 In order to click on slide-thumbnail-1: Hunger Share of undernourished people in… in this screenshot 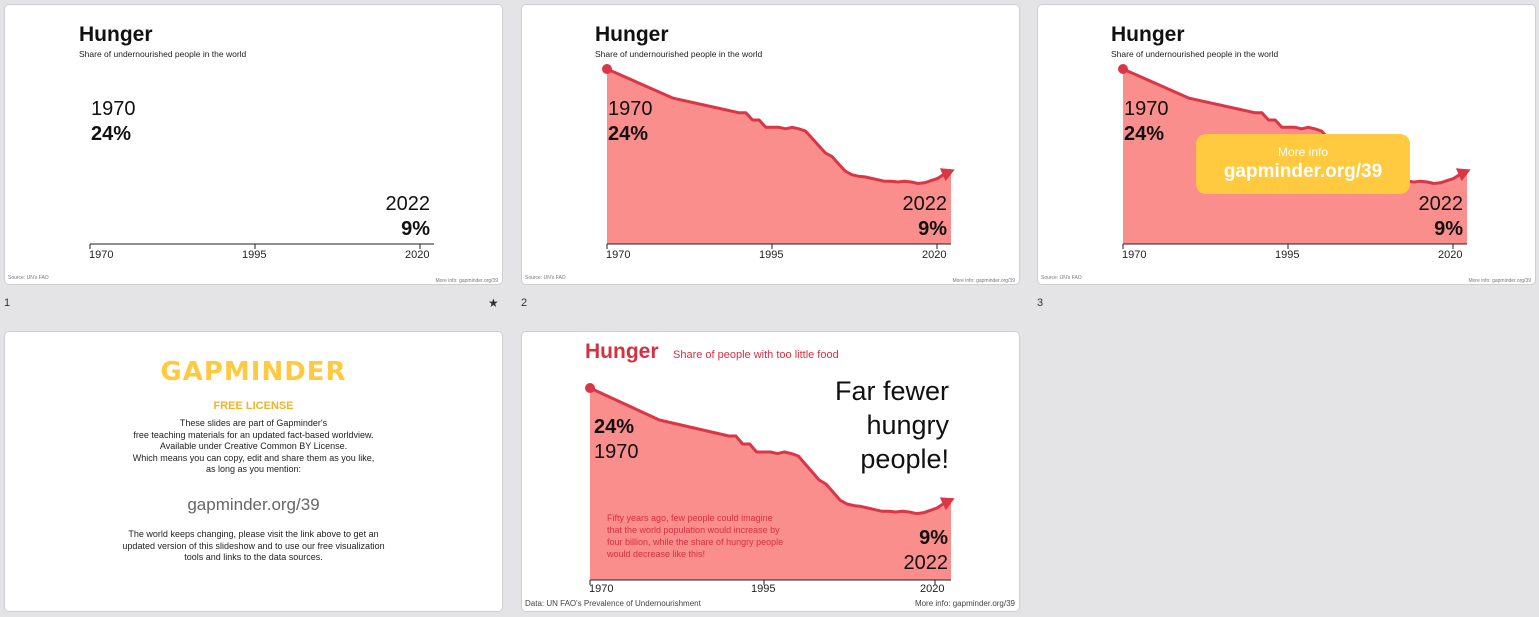, I will do `click(253, 144)`.